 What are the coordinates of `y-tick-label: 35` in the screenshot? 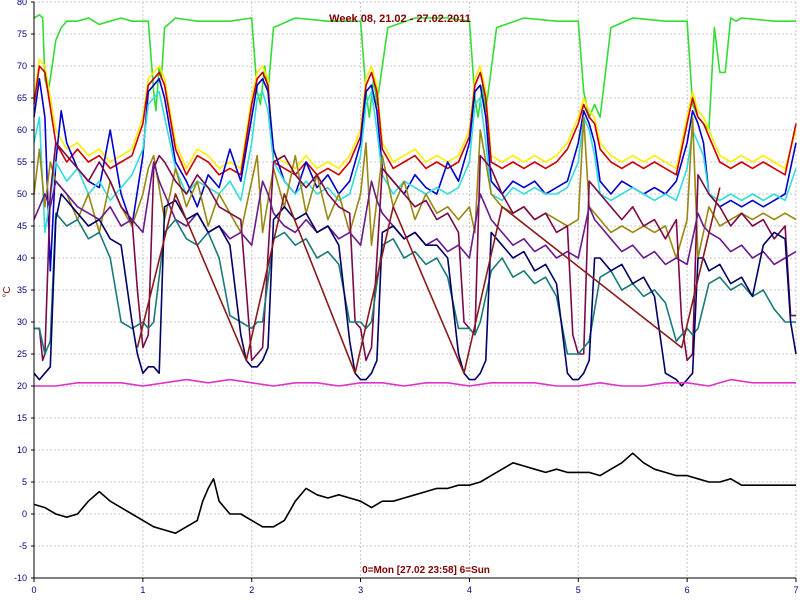 It's located at (22, 290).